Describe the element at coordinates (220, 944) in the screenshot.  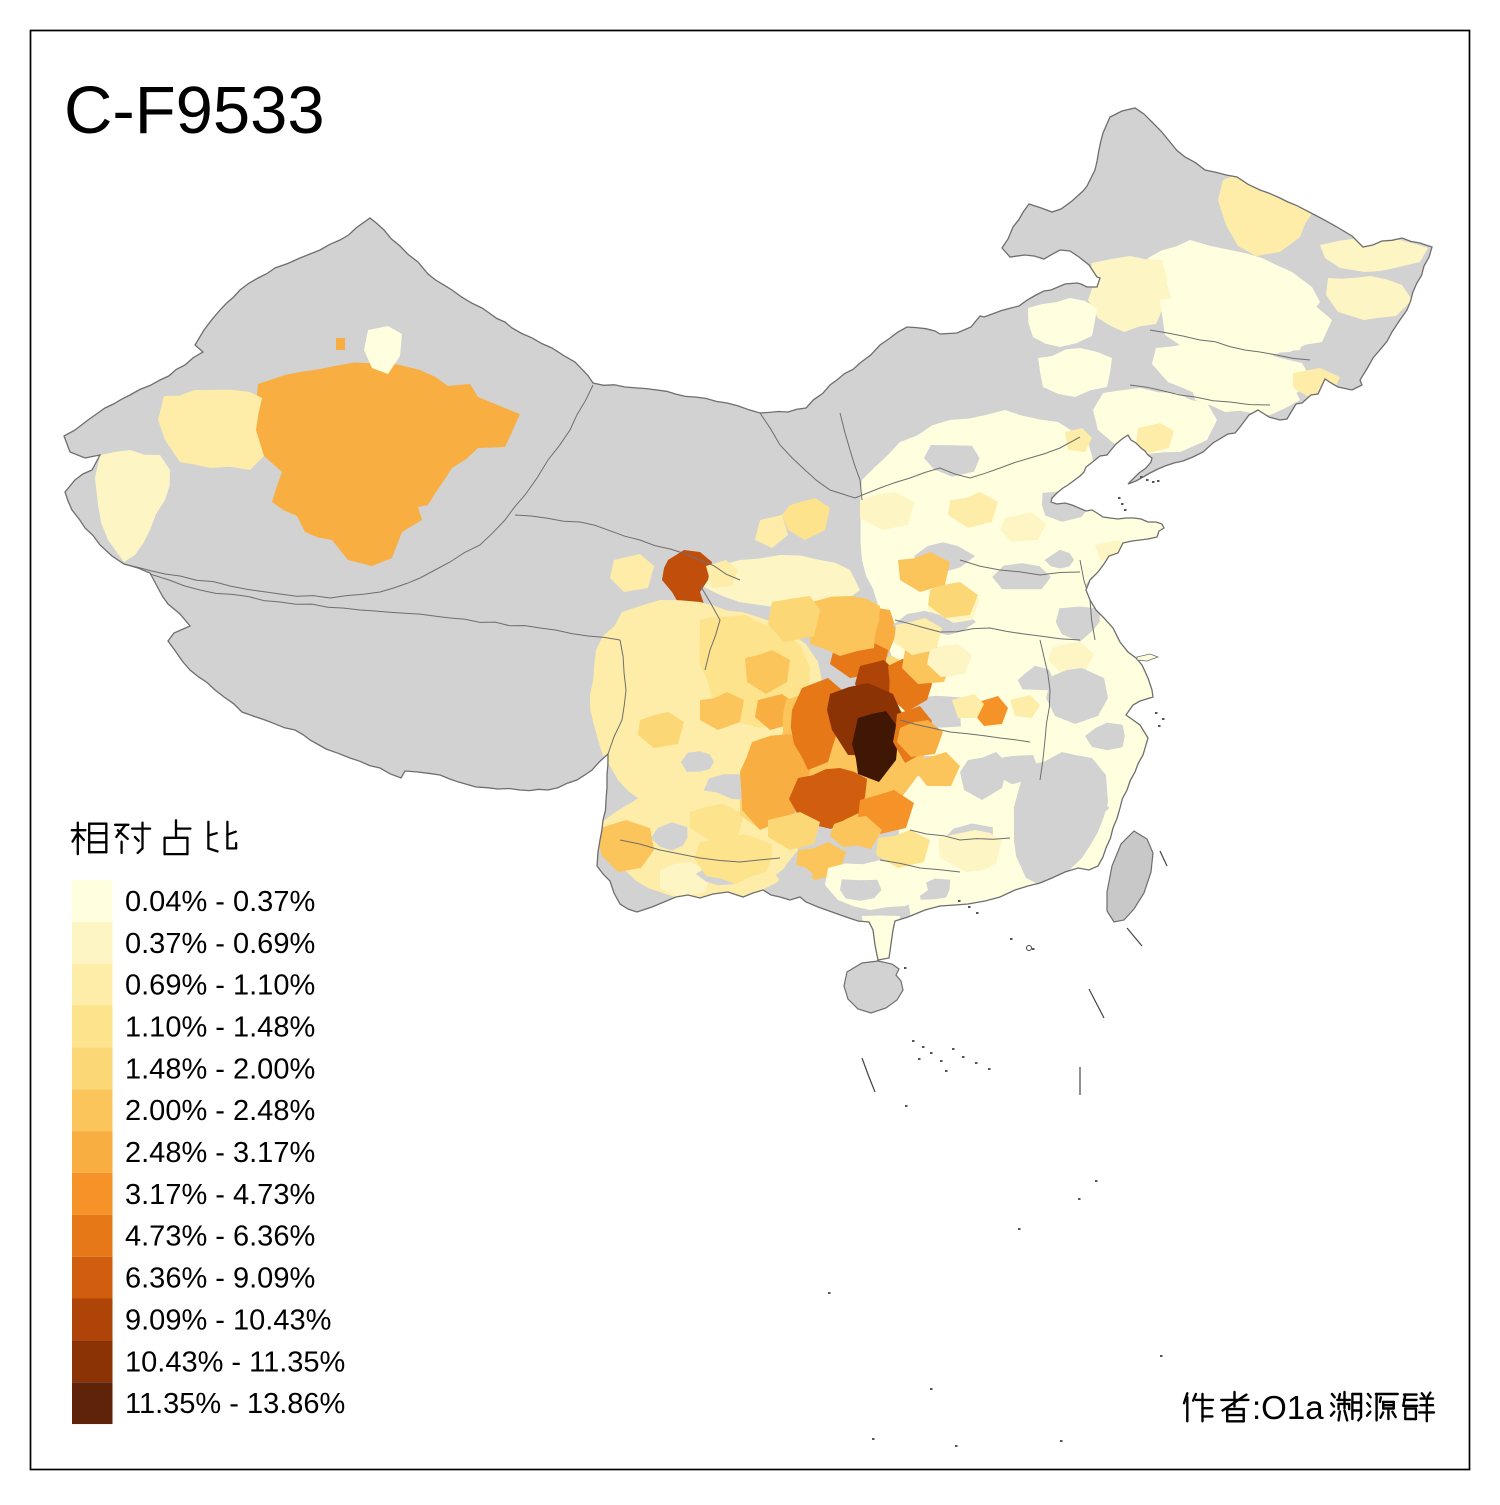
I see `svg-text: 0.37% - 0.69%` at that location.